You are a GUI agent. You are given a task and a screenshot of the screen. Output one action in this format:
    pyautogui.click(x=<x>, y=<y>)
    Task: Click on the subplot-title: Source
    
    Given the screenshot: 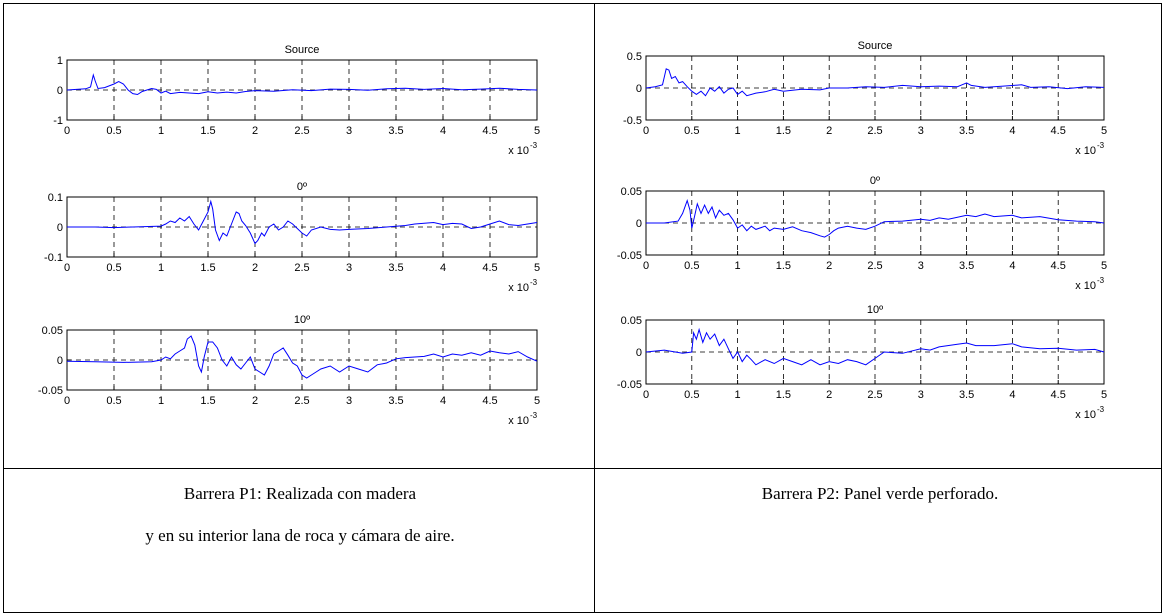 What is the action you would take?
    pyautogui.click(x=875, y=46)
    